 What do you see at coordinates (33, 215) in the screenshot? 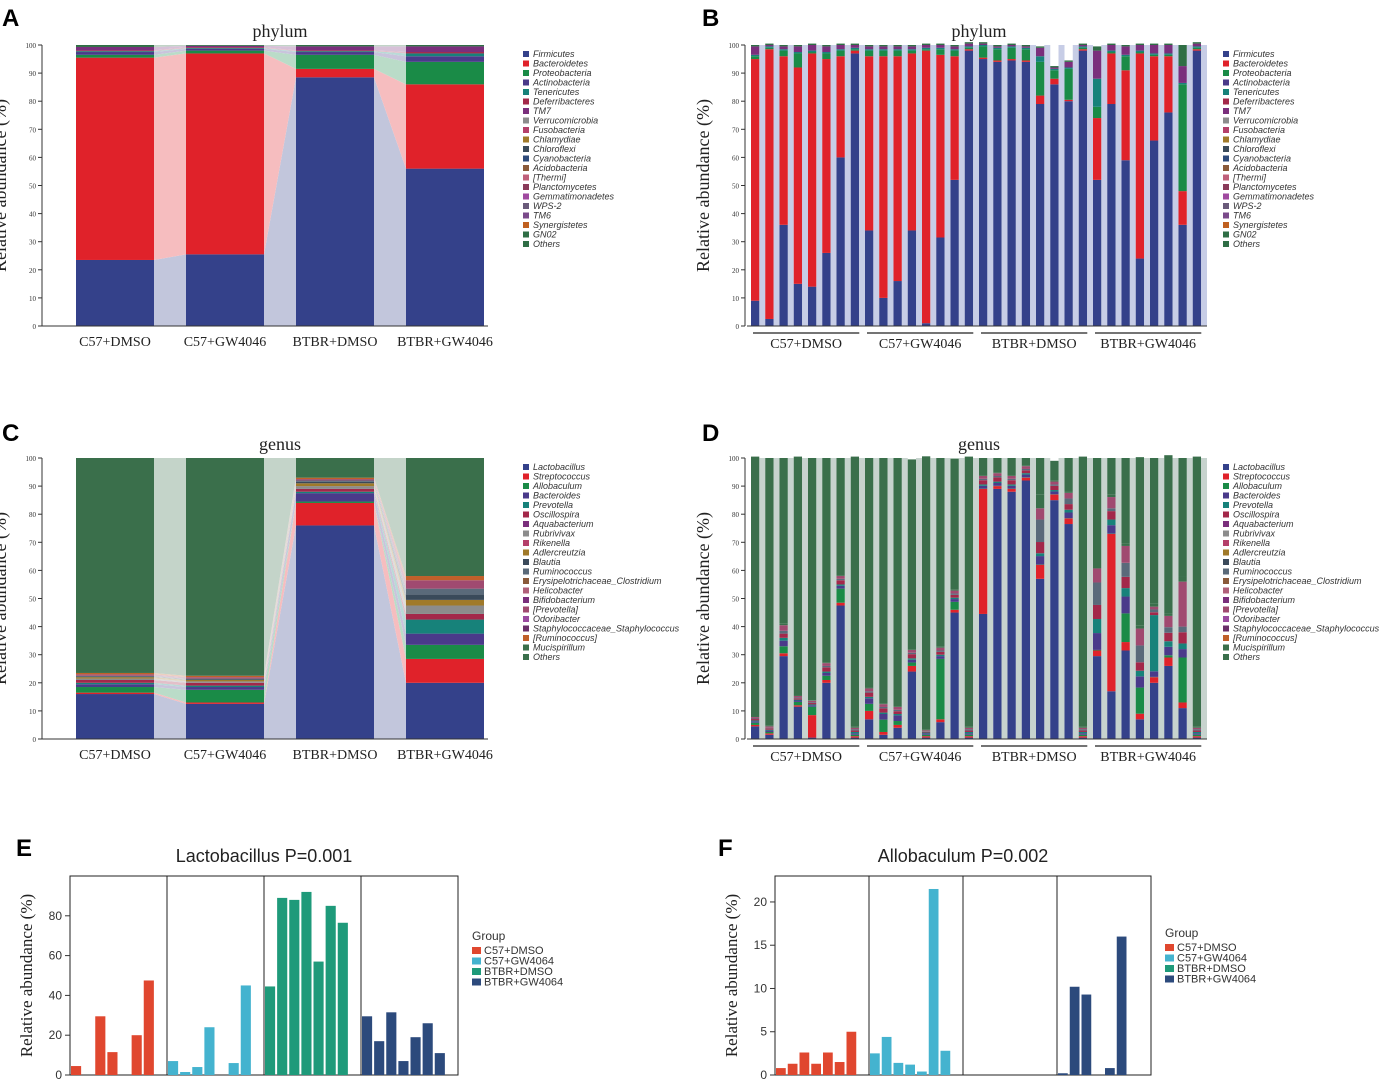
I see `y-tick-label: 40` at bounding box center [33, 215].